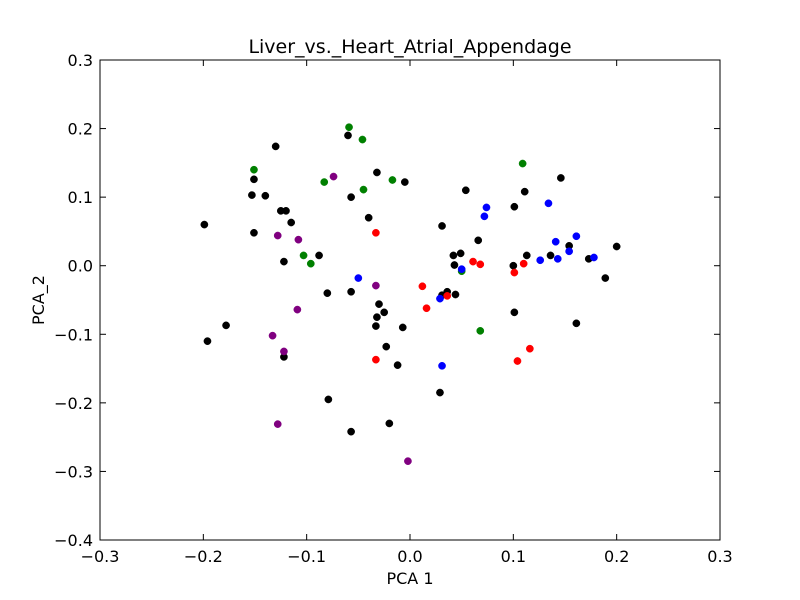  I want to click on x-axis-label: PCA 1, so click(409, 578).